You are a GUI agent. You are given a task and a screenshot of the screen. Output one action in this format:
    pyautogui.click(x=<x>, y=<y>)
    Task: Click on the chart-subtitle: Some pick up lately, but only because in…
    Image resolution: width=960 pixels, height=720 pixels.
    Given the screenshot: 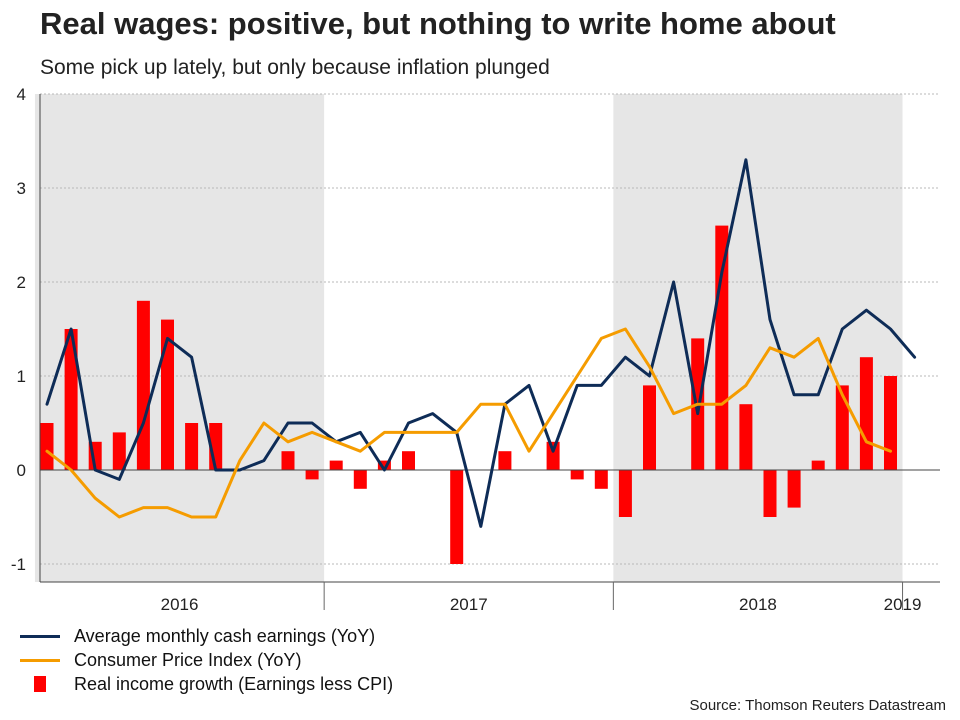 What is the action you would take?
    pyautogui.click(x=295, y=67)
    